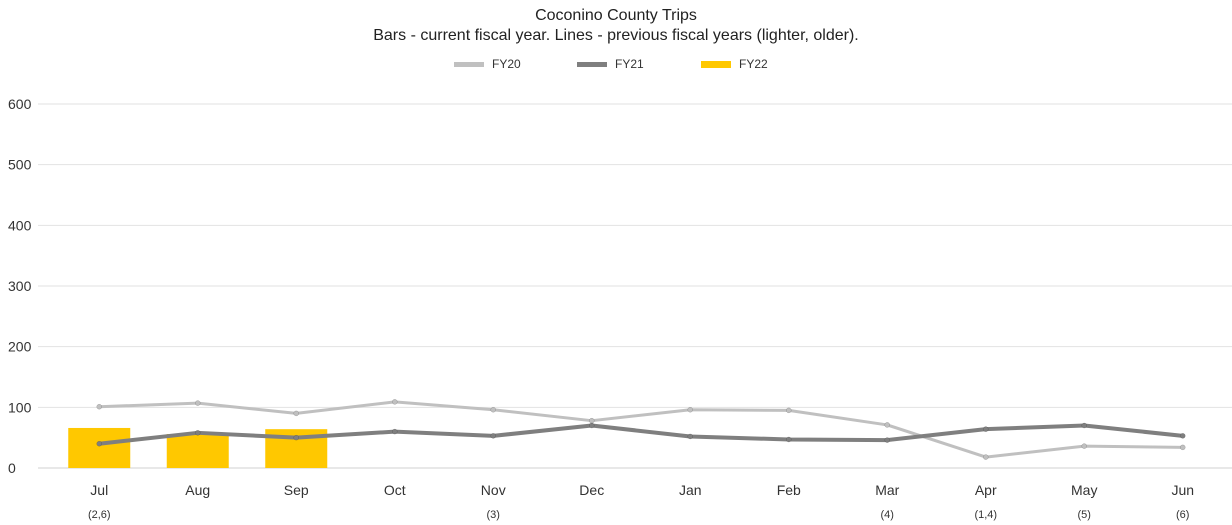  I want to click on legend-item-fy20: FY20, so click(487, 64).